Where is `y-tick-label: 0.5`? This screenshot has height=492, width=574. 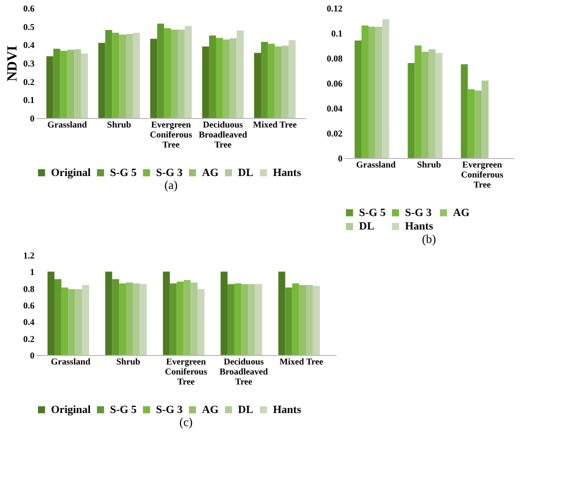 y-tick-label: 0.5 is located at coordinates (29, 27).